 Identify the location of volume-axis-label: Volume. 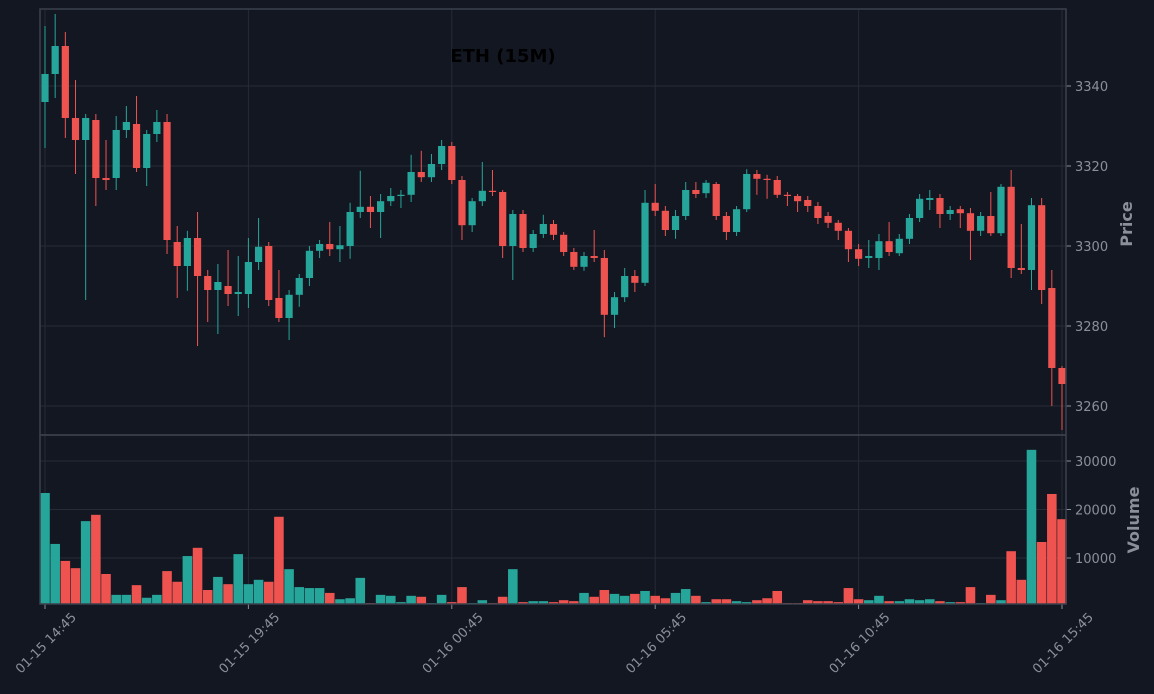
(1133, 519).